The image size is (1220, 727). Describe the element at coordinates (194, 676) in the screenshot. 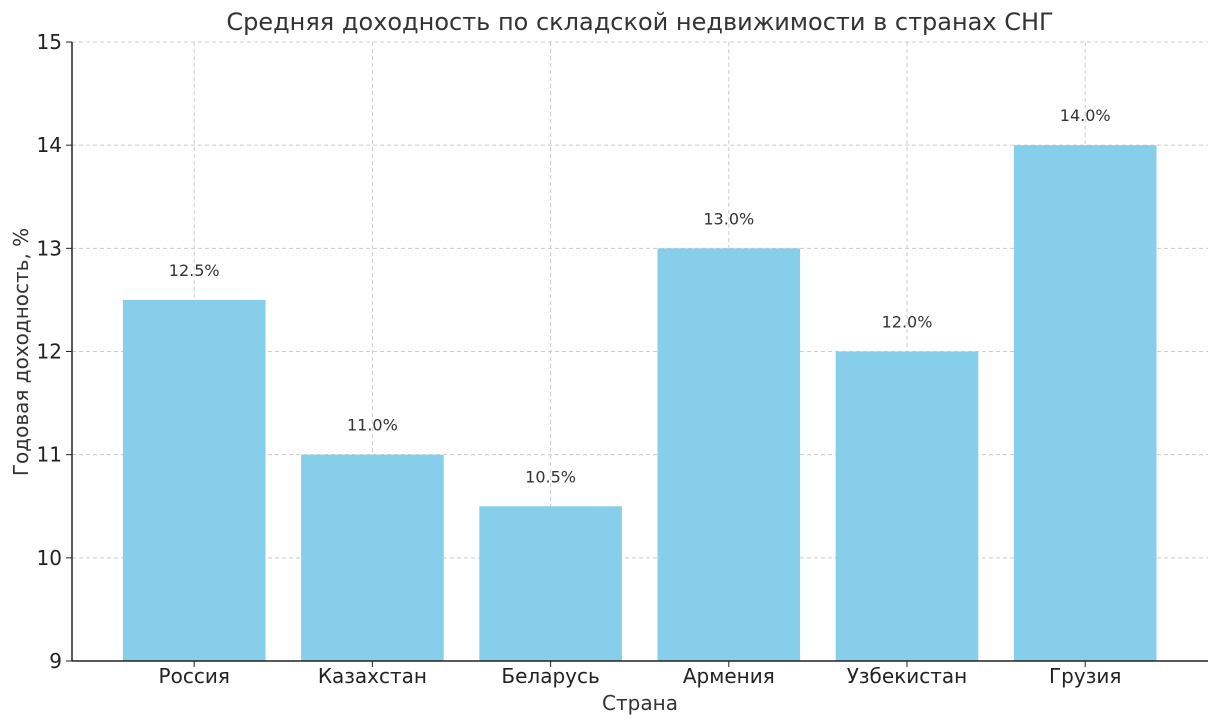

I see `x-tick-label: Россия` at that location.